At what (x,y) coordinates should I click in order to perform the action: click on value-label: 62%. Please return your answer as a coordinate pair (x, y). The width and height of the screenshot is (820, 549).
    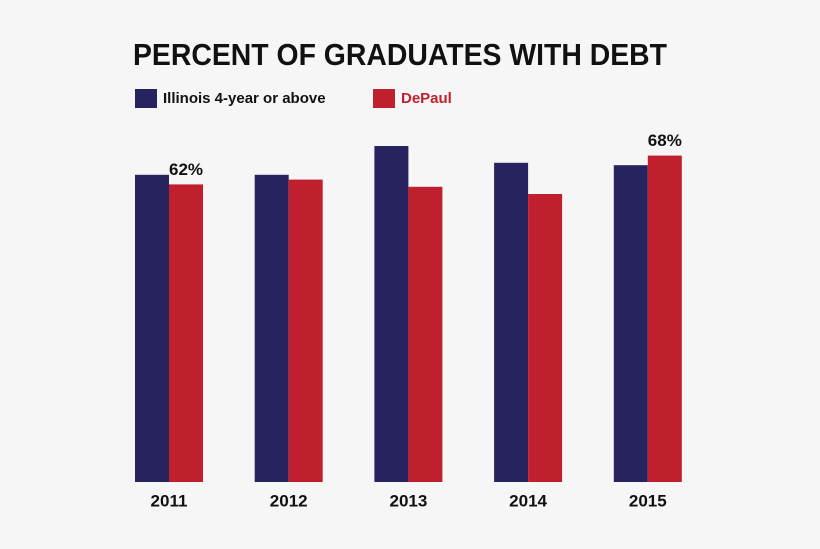
    Looking at the image, I should click on (186, 169).